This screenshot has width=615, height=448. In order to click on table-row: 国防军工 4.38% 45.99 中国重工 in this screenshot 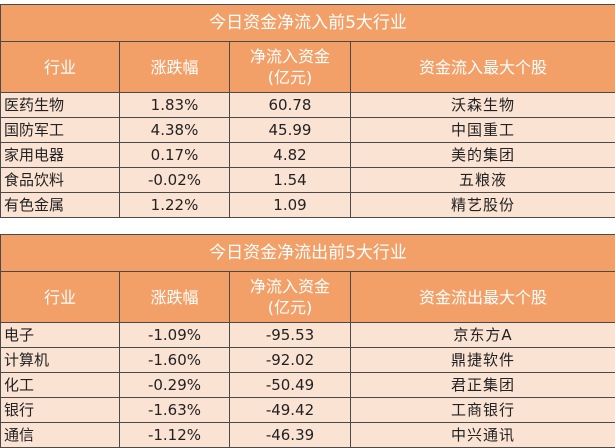, I will do `click(308, 130)`.